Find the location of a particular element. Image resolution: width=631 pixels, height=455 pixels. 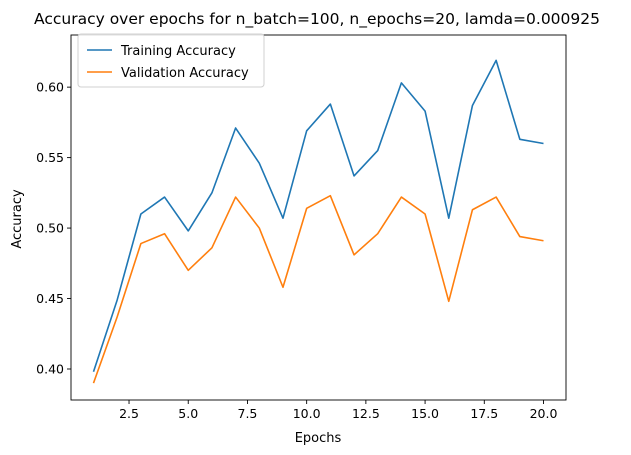

y-axis-label: Accuracy is located at coordinates (17, 219).